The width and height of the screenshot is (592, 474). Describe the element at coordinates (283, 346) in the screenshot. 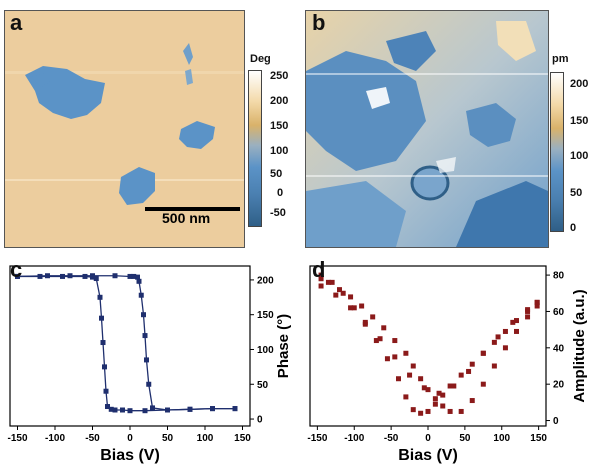

I see `y-axis-label: Phase (°)` at that location.